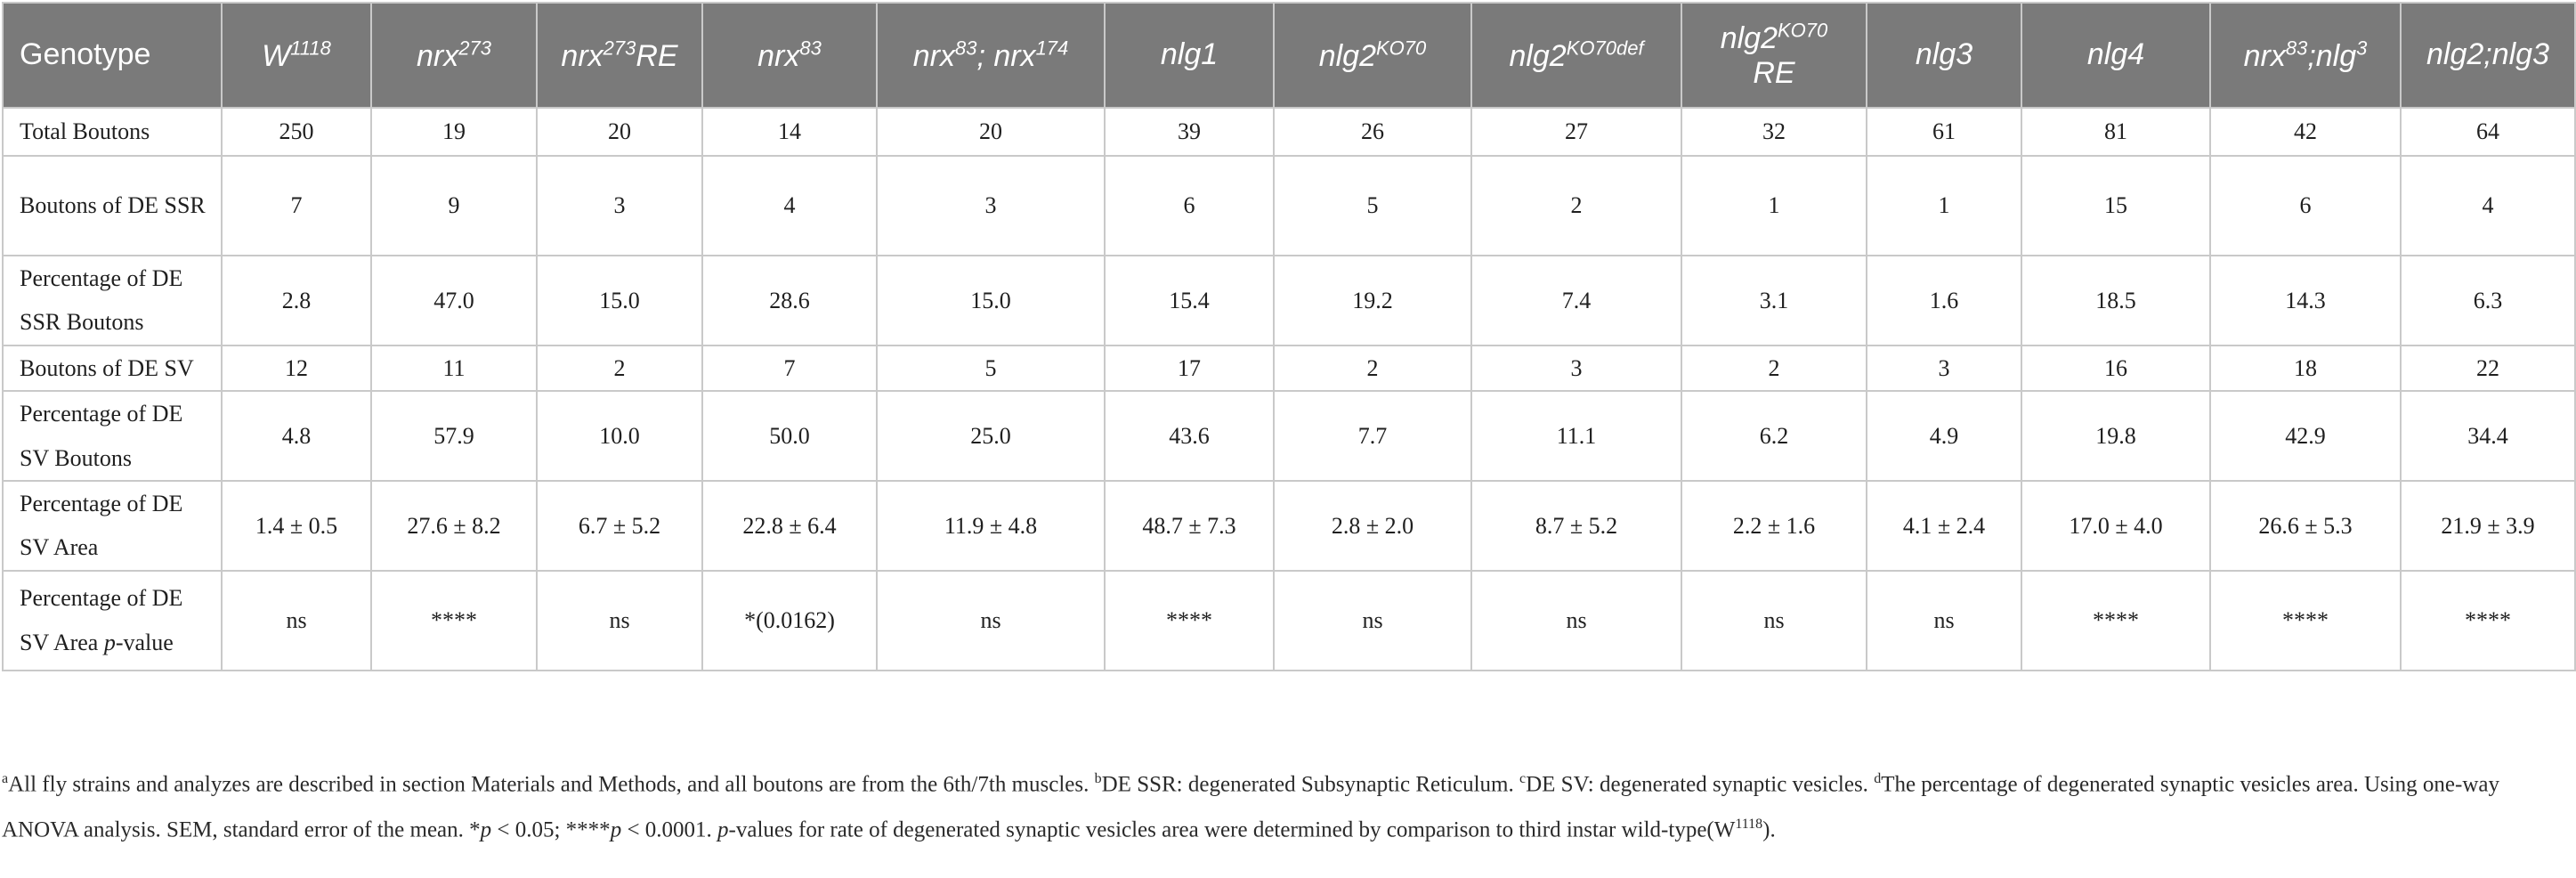 The height and width of the screenshot is (878, 2576). Describe the element at coordinates (2488, 525) in the screenshot. I see `table-cell: 21.9 ± 3.9` at that location.